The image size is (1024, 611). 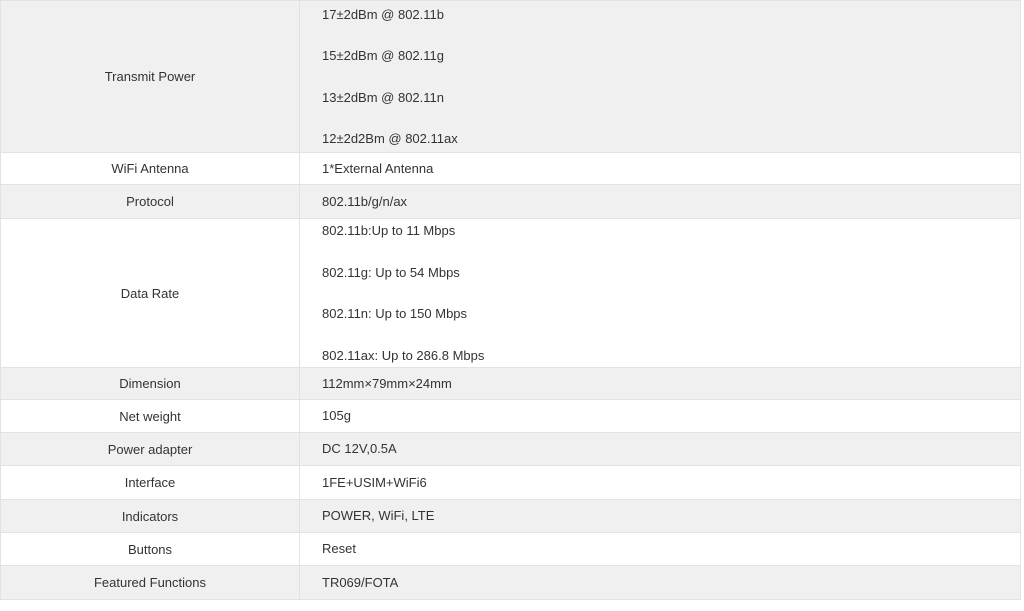 I want to click on spec-label-cell: Buttons, so click(x=150, y=549).